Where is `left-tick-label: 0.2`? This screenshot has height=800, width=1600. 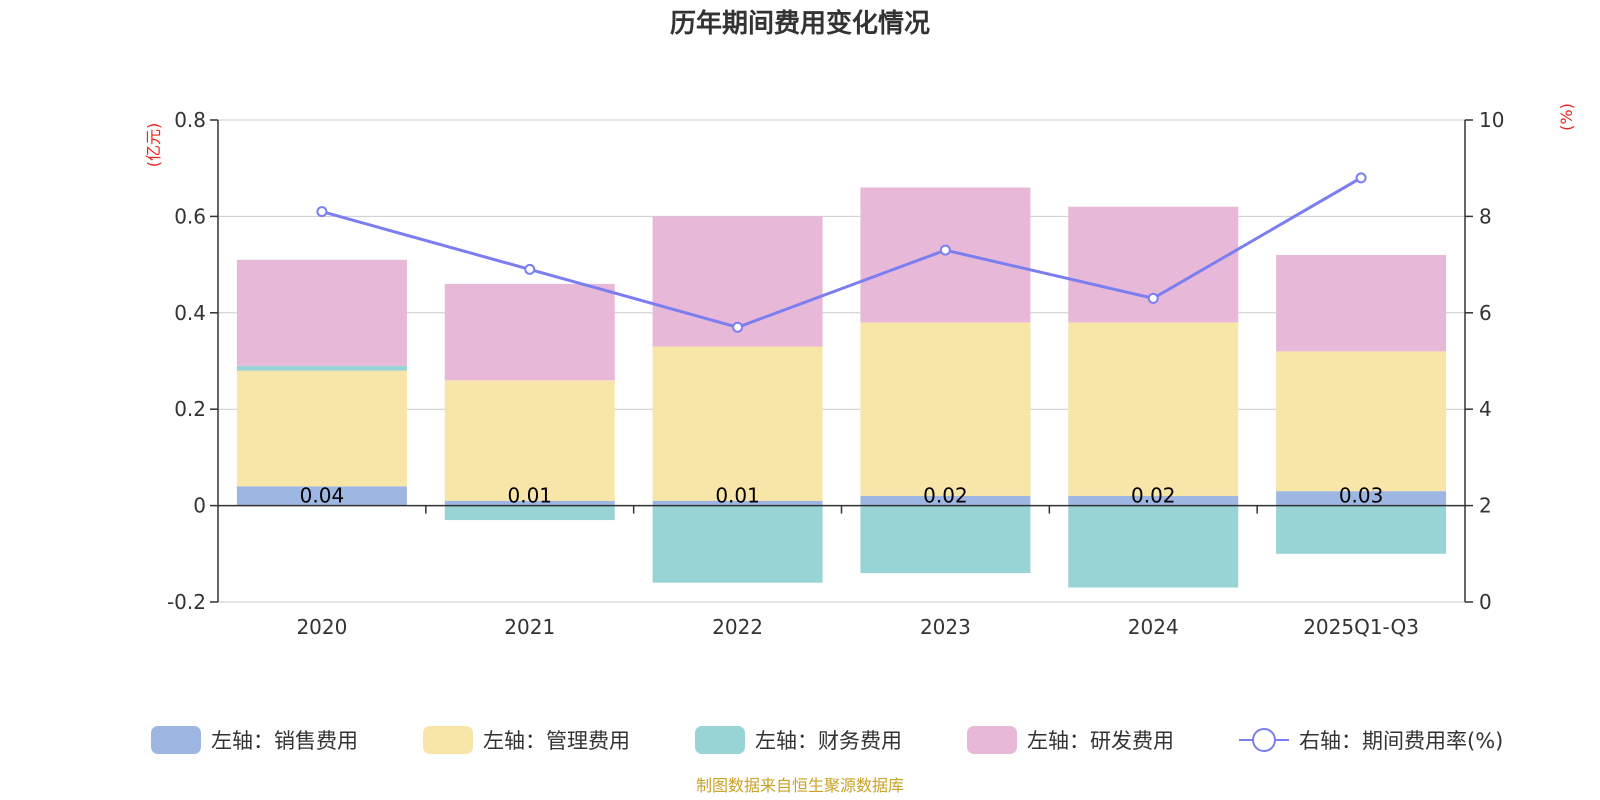
left-tick-label: 0.2 is located at coordinates (190, 409).